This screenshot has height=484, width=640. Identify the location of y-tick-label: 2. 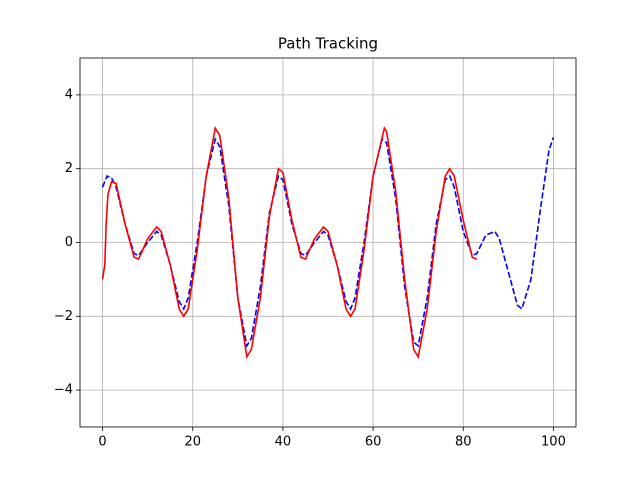
(69, 168).